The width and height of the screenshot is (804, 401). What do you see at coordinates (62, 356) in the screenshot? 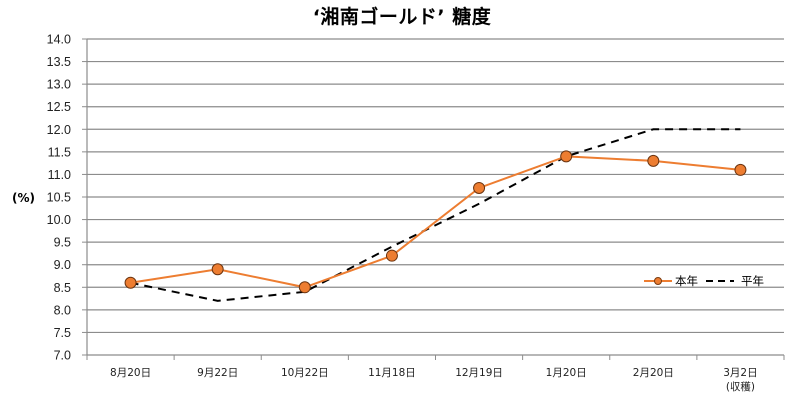
I see `y-tick-label: 7.0` at bounding box center [62, 356].